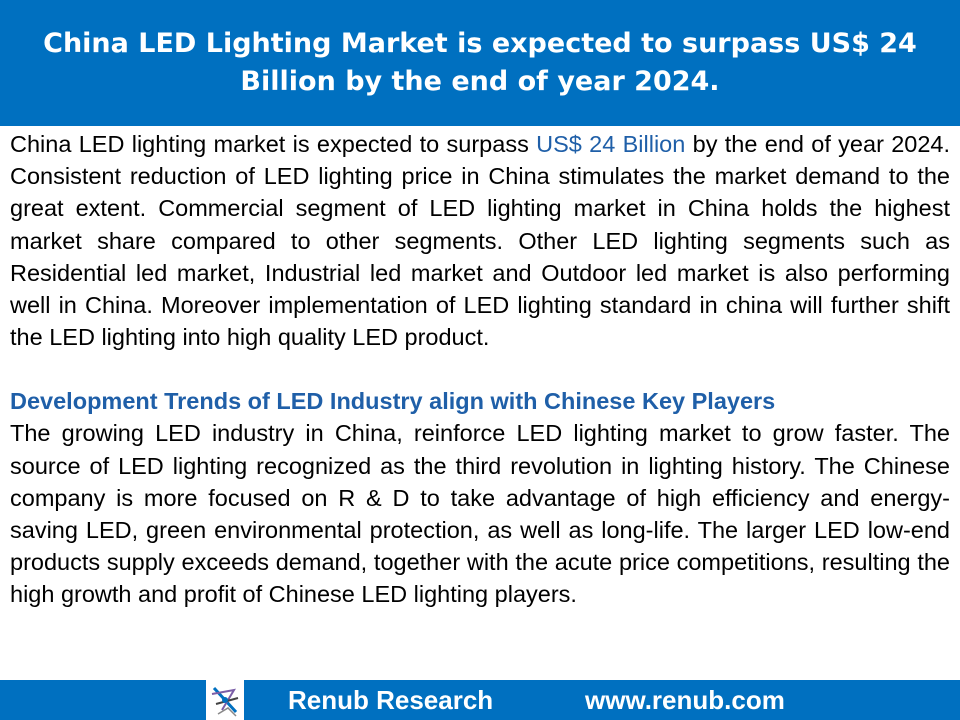  I want to click on market-value-highlight: US$ 24 Billion, so click(611, 144).